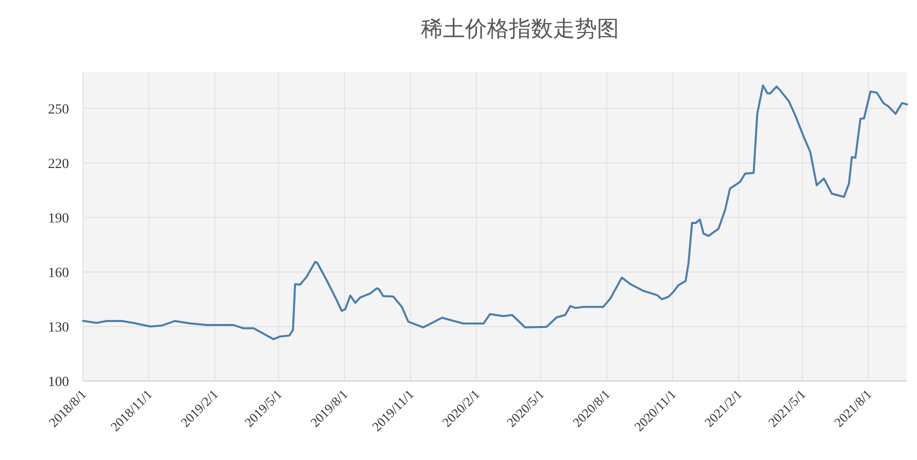 Image resolution: width=917 pixels, height=460 pixels. I want to click on y-tick-label: 160, so click(58, 273).